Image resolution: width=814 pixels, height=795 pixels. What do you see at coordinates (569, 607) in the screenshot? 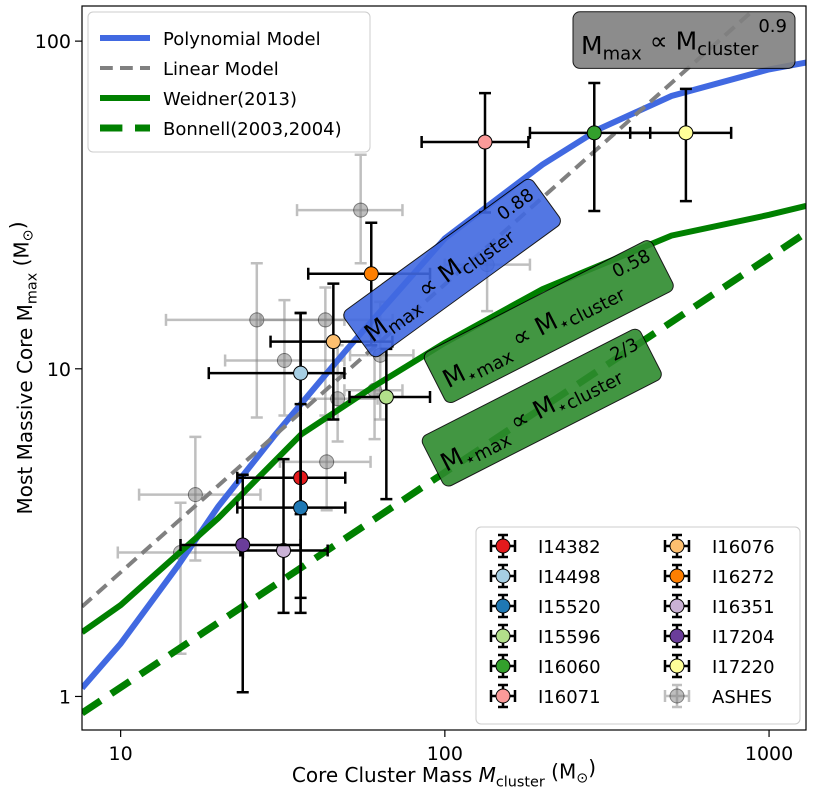
I see `legend-label: I15520` at bounding box center [569, 607].